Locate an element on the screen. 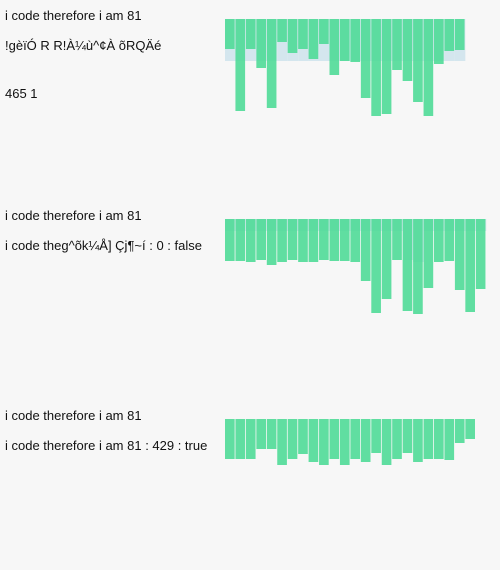 The width and height of the screenshot is (500, 570). encoded-text: i code theg^õk¼Å] Çj¶~í : 0 : false is located at coordinates (103, 245).